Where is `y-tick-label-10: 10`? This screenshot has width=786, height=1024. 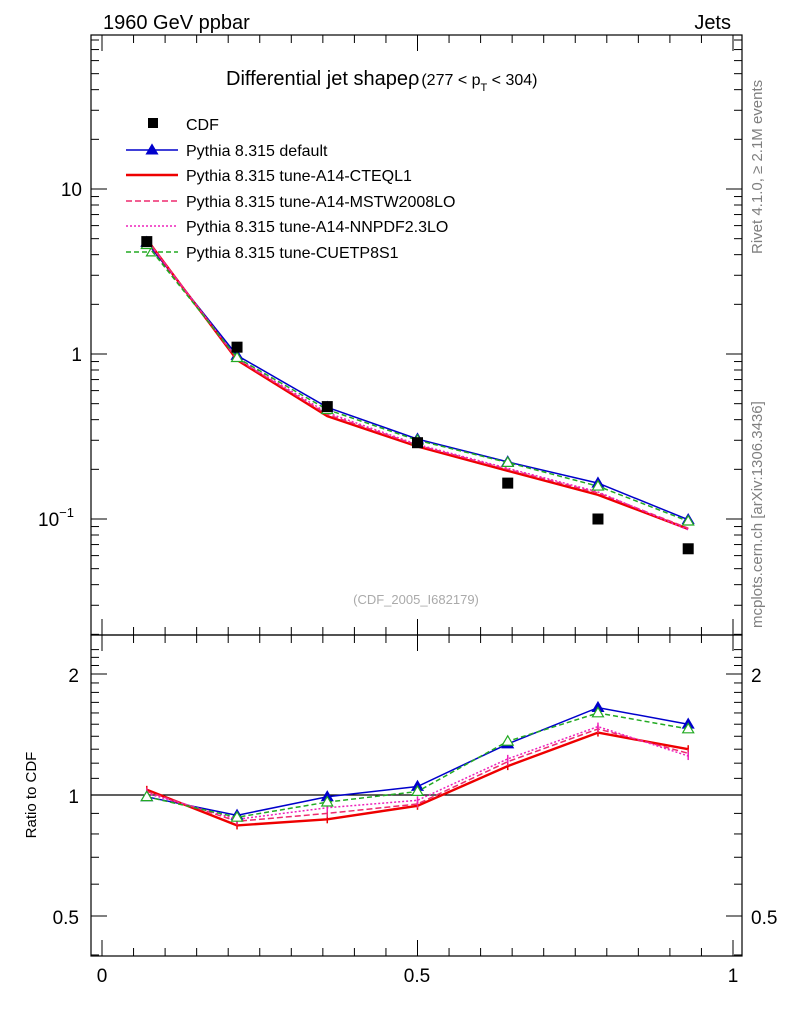
y-tick-label-10: 10 is located at coordinates (71, 190).